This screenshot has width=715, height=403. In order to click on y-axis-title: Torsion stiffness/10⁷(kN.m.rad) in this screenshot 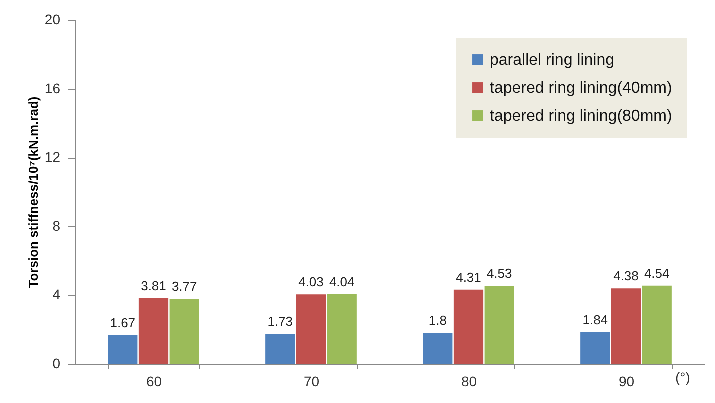, I will do `click(33, 192)`.